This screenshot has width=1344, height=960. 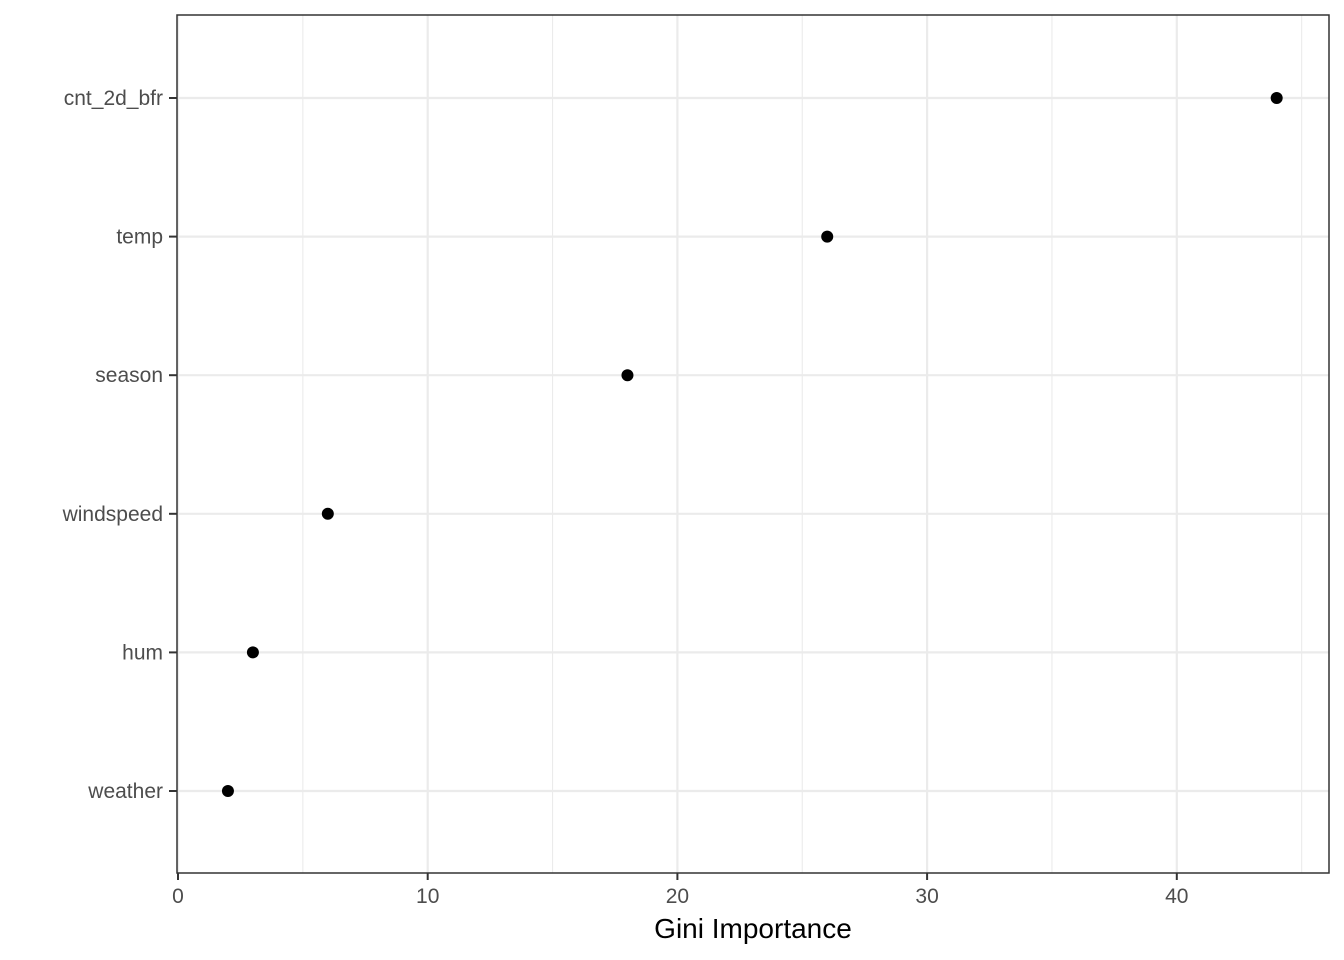 What do you see at coordinates (142, 652) in the screenshot?
I see `y-tick-label-hum: hum` at bounding box center [142, 652].